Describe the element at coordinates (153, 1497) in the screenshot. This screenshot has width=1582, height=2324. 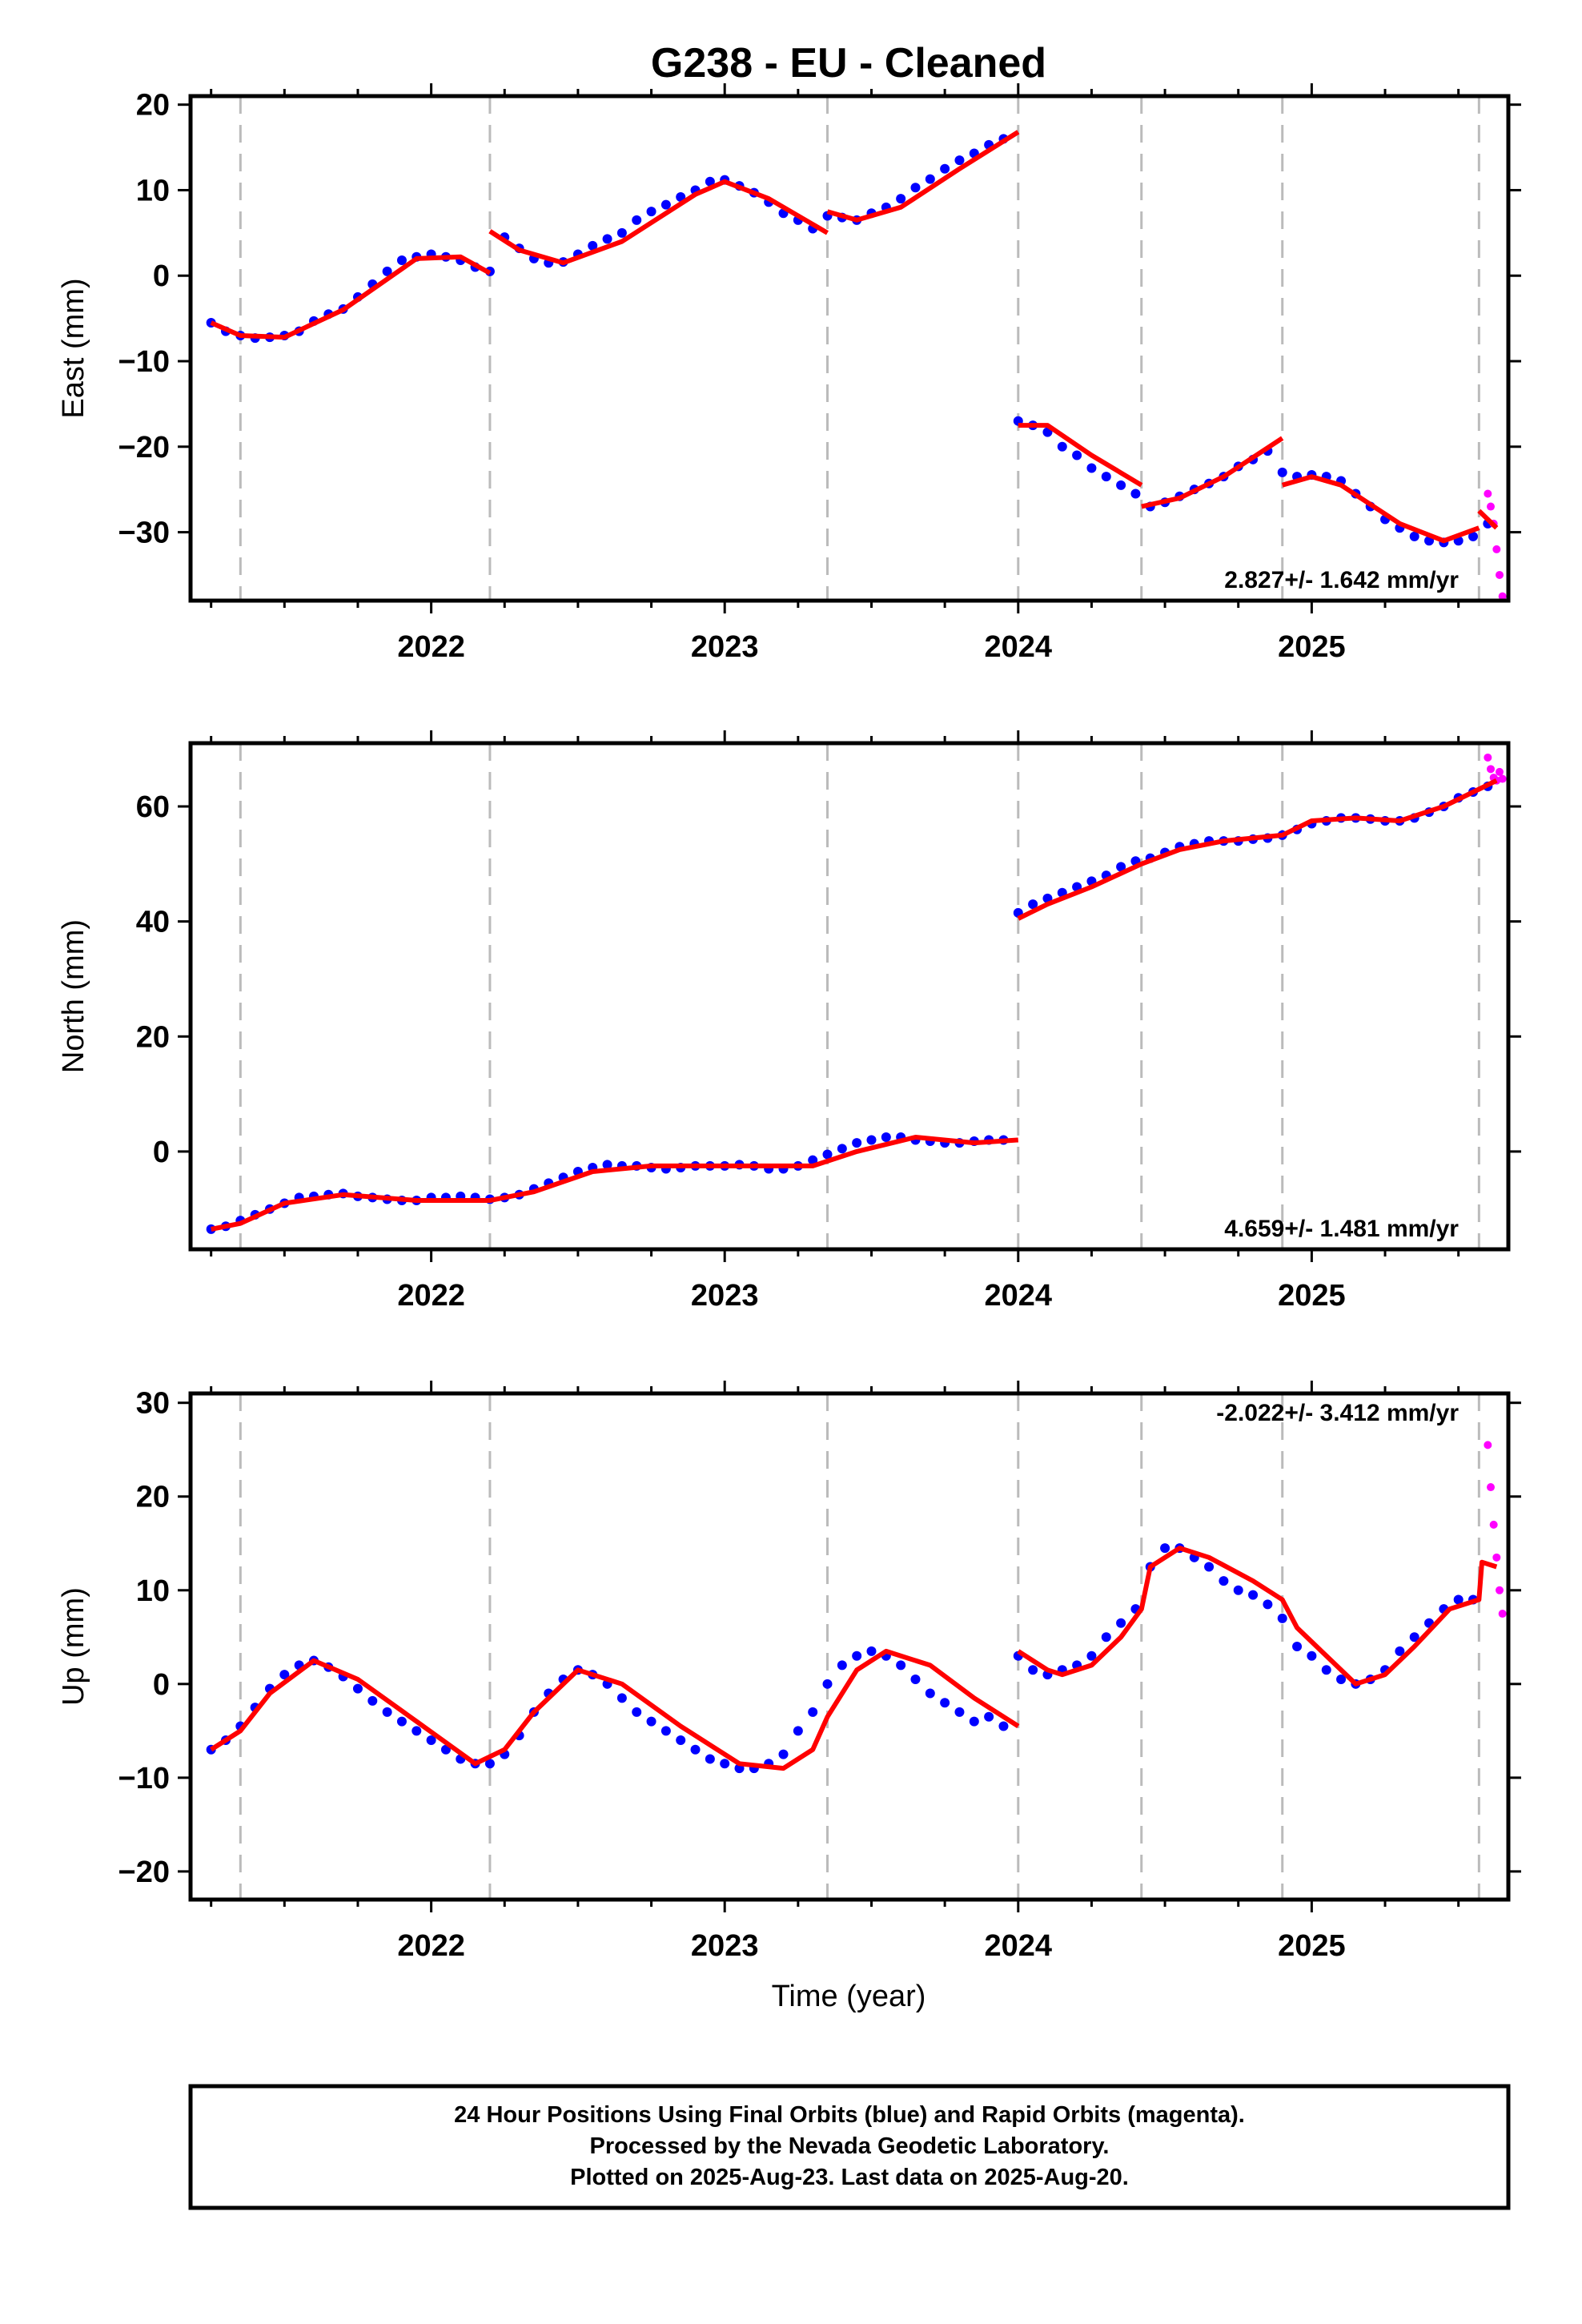
I see `y-tick-label: 20` at that location.